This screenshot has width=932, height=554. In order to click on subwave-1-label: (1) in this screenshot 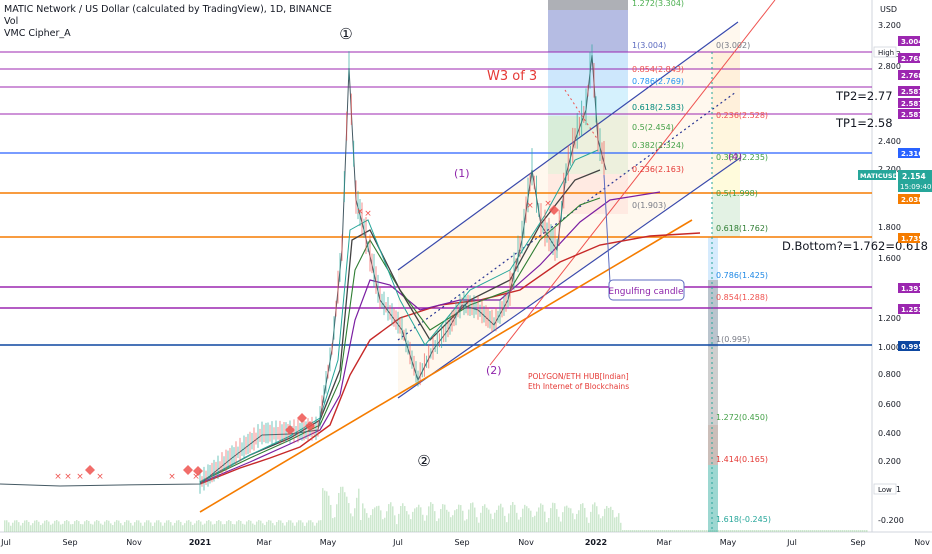, I will do `click(462, 173)`.